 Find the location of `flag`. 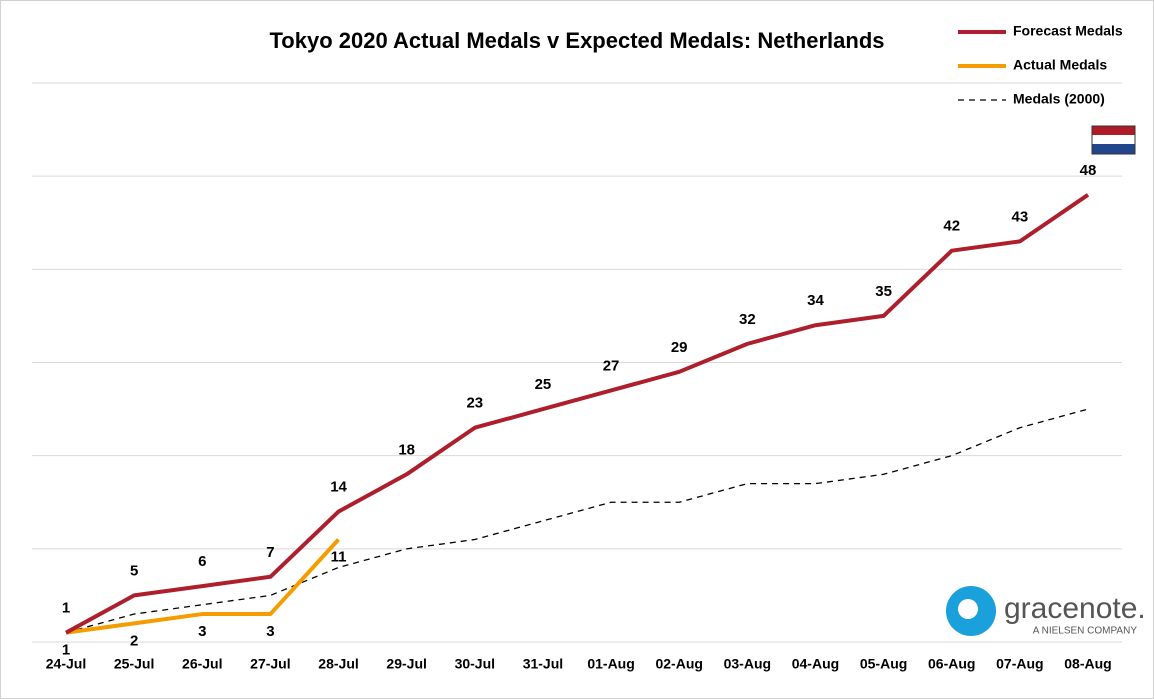

flag is located at coordinates (1113, 140).